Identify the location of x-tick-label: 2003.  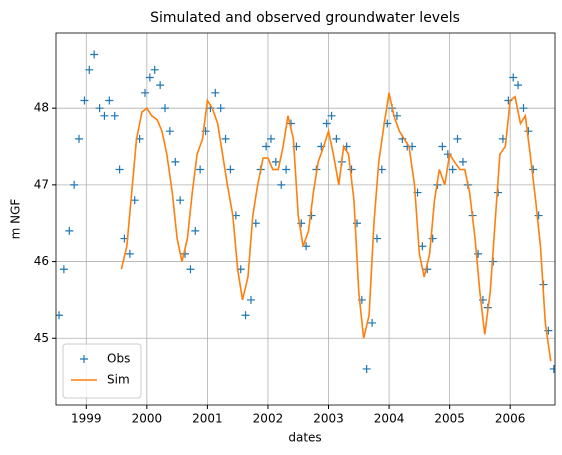
(328, 419).